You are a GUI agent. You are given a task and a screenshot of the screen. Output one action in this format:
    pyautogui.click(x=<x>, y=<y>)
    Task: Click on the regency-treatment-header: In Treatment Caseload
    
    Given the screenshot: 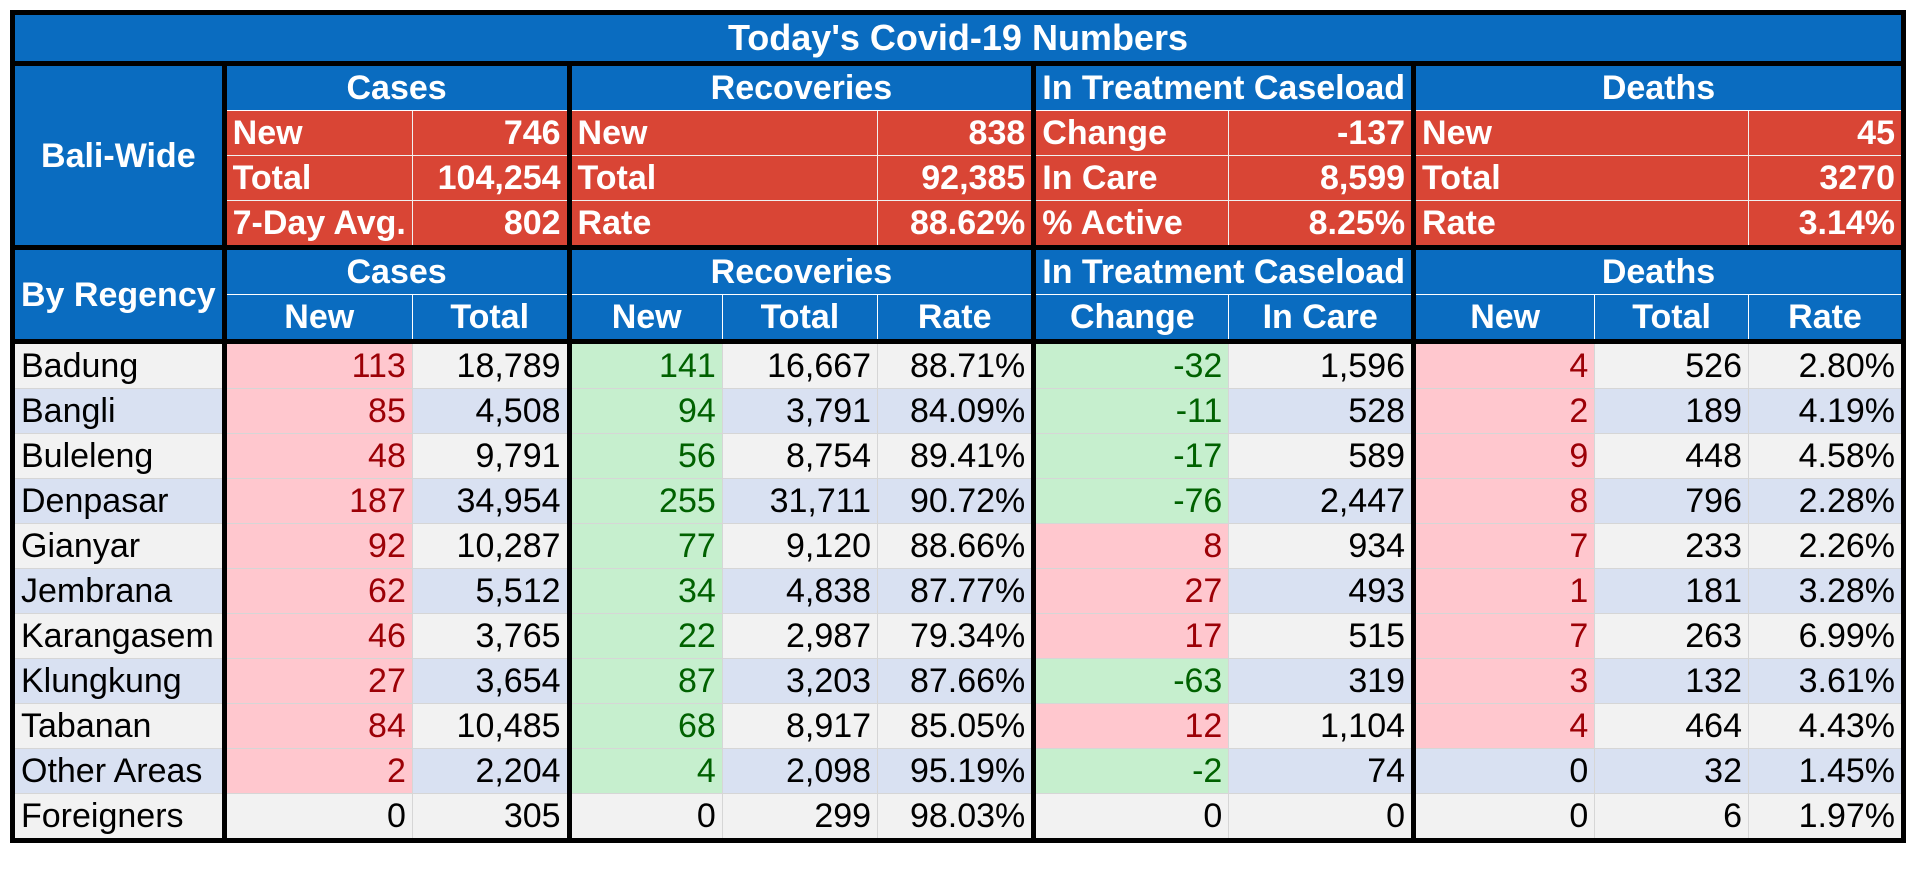 What is the action you would take?
    pyautogui.click(x=1225, y=271)
    